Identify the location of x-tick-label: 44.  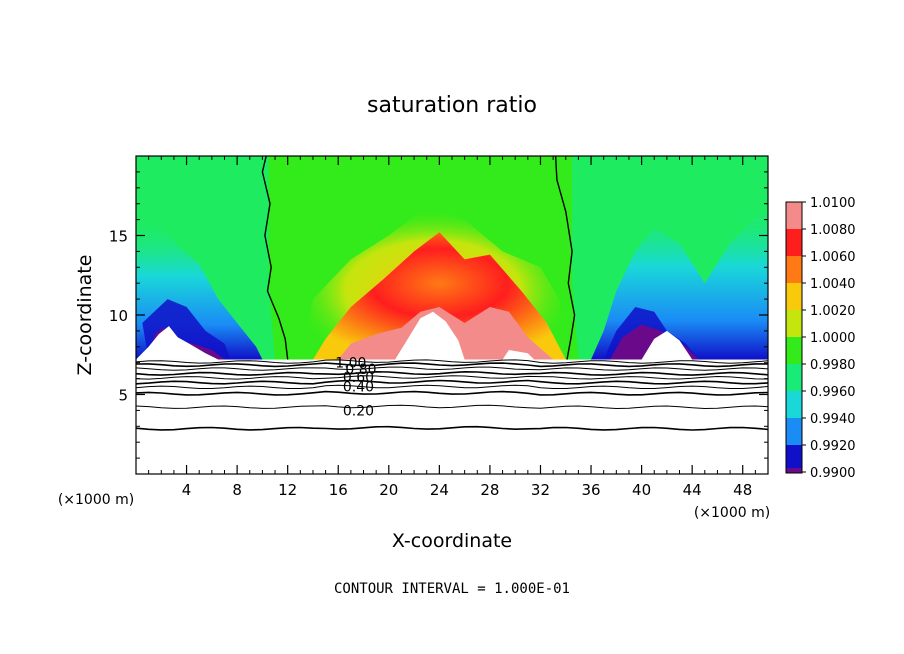
(692, 490).